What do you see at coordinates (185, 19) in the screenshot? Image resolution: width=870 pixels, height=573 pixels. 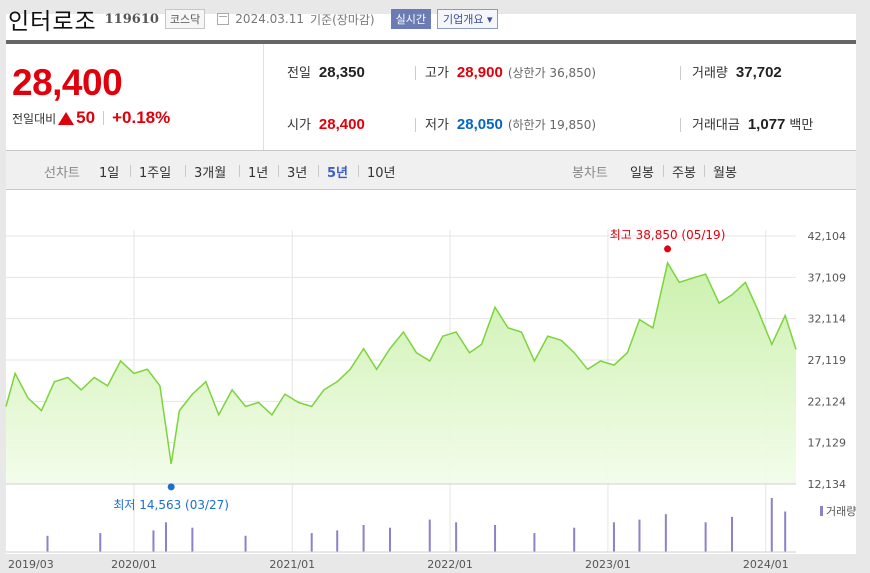 I see `market-badge: 코스닥` at bounding box center [185, 19].